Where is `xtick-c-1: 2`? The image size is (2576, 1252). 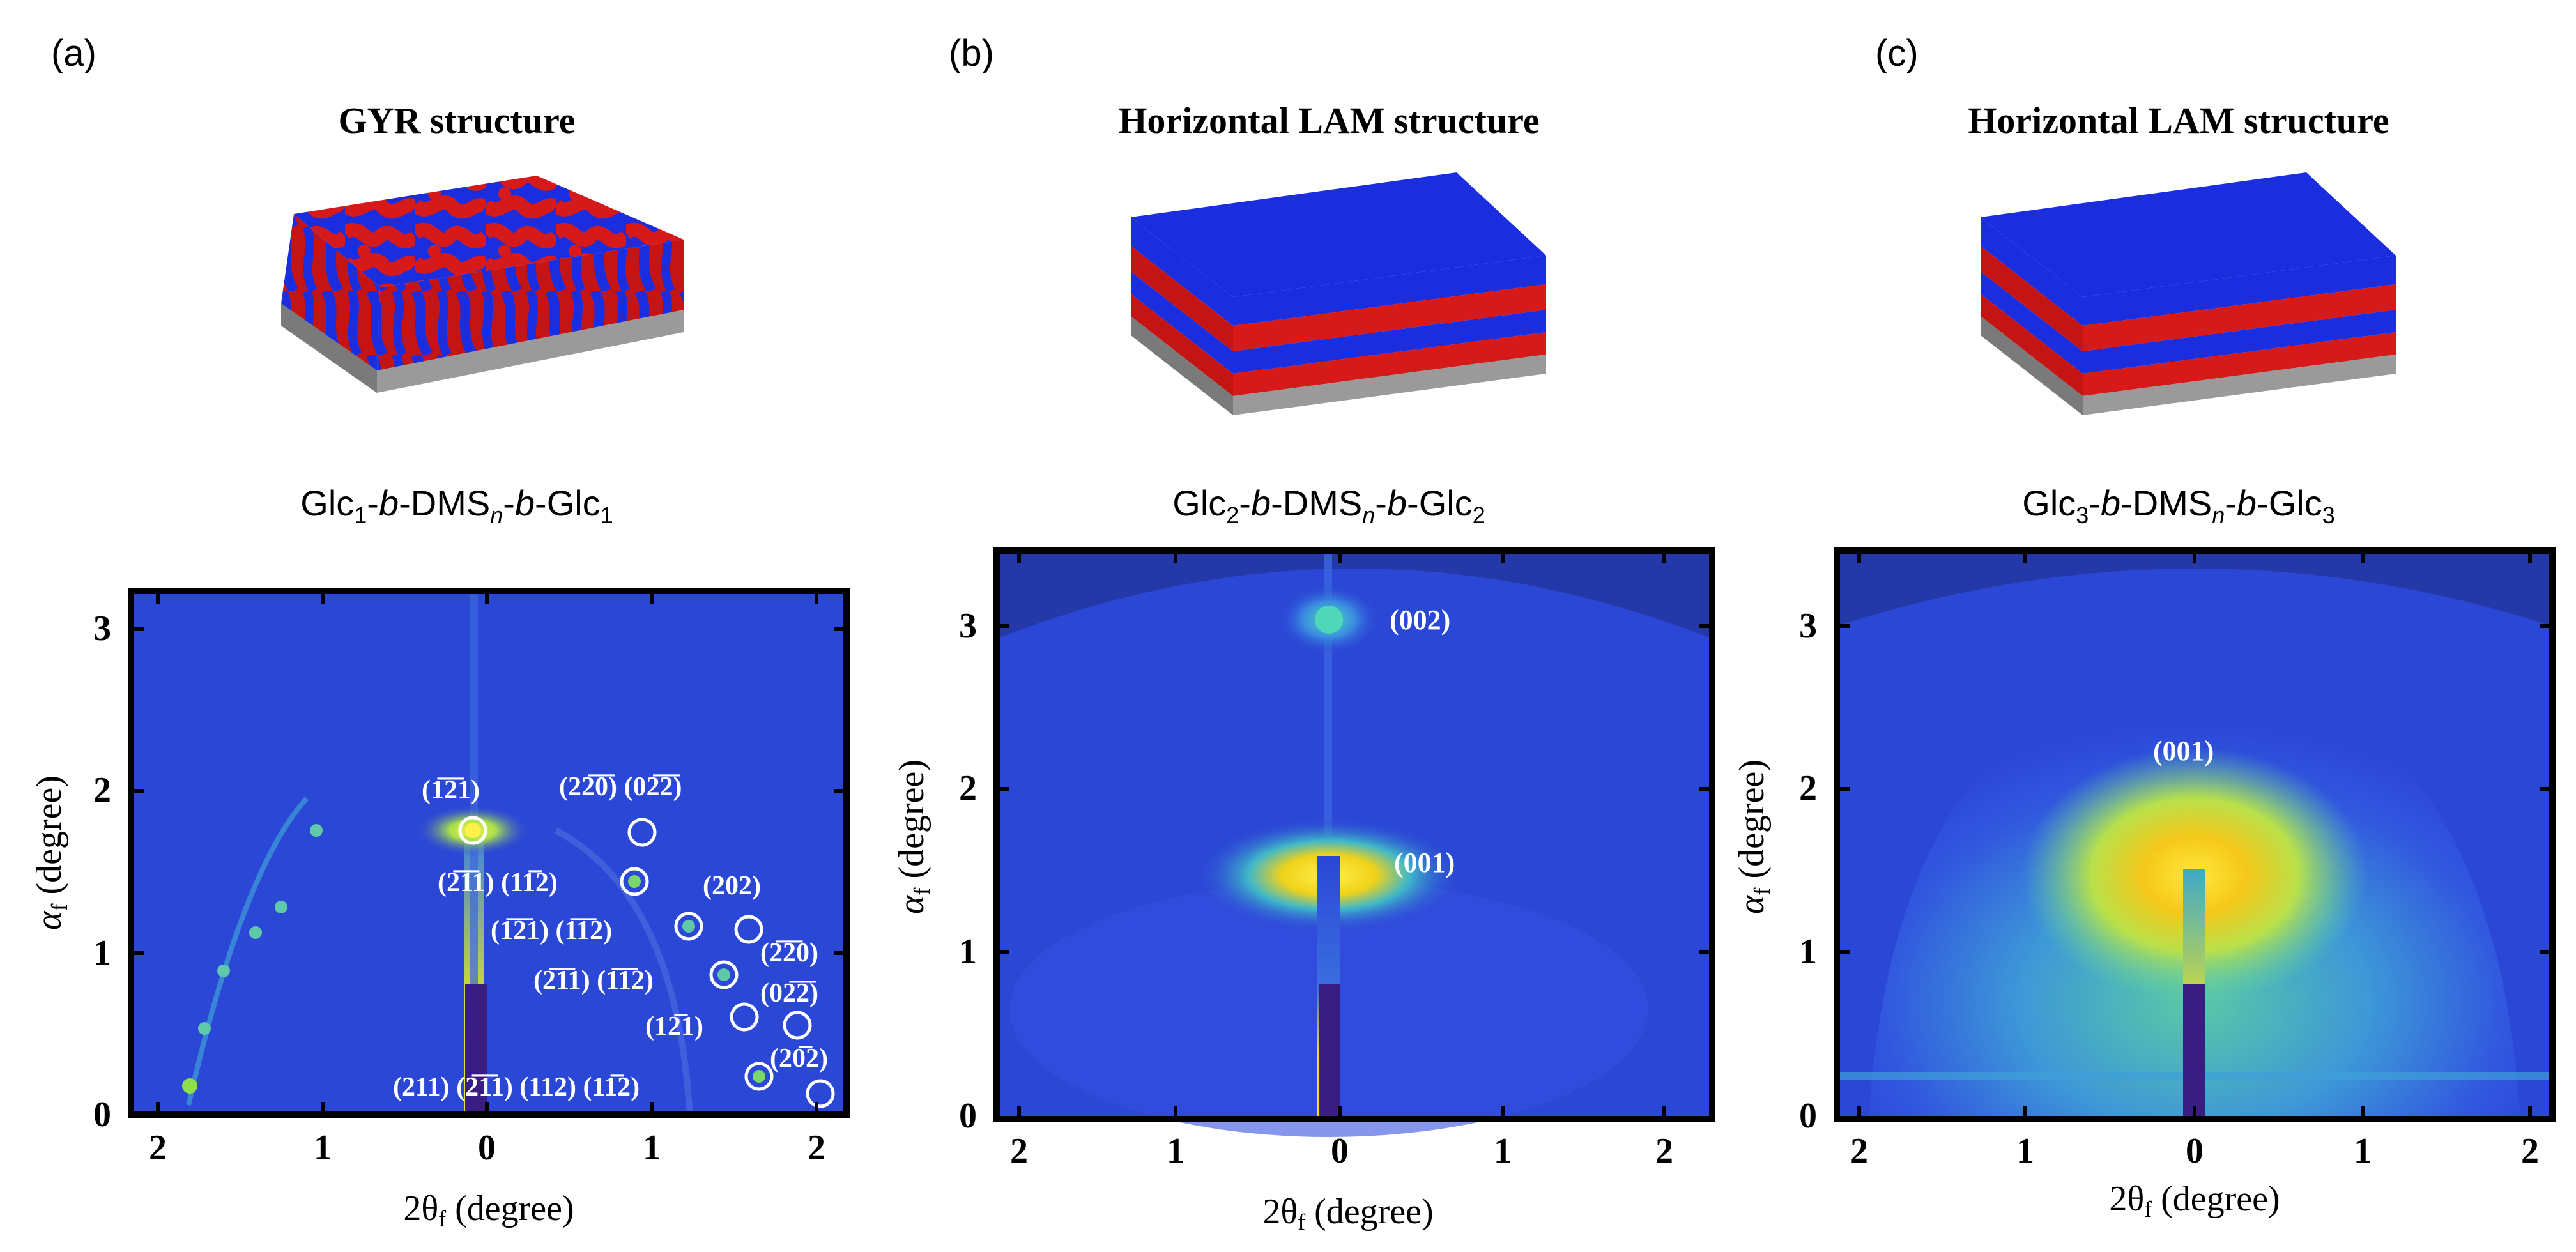
xtick-c-1: 2 is located at coordinates (1859, 1151).